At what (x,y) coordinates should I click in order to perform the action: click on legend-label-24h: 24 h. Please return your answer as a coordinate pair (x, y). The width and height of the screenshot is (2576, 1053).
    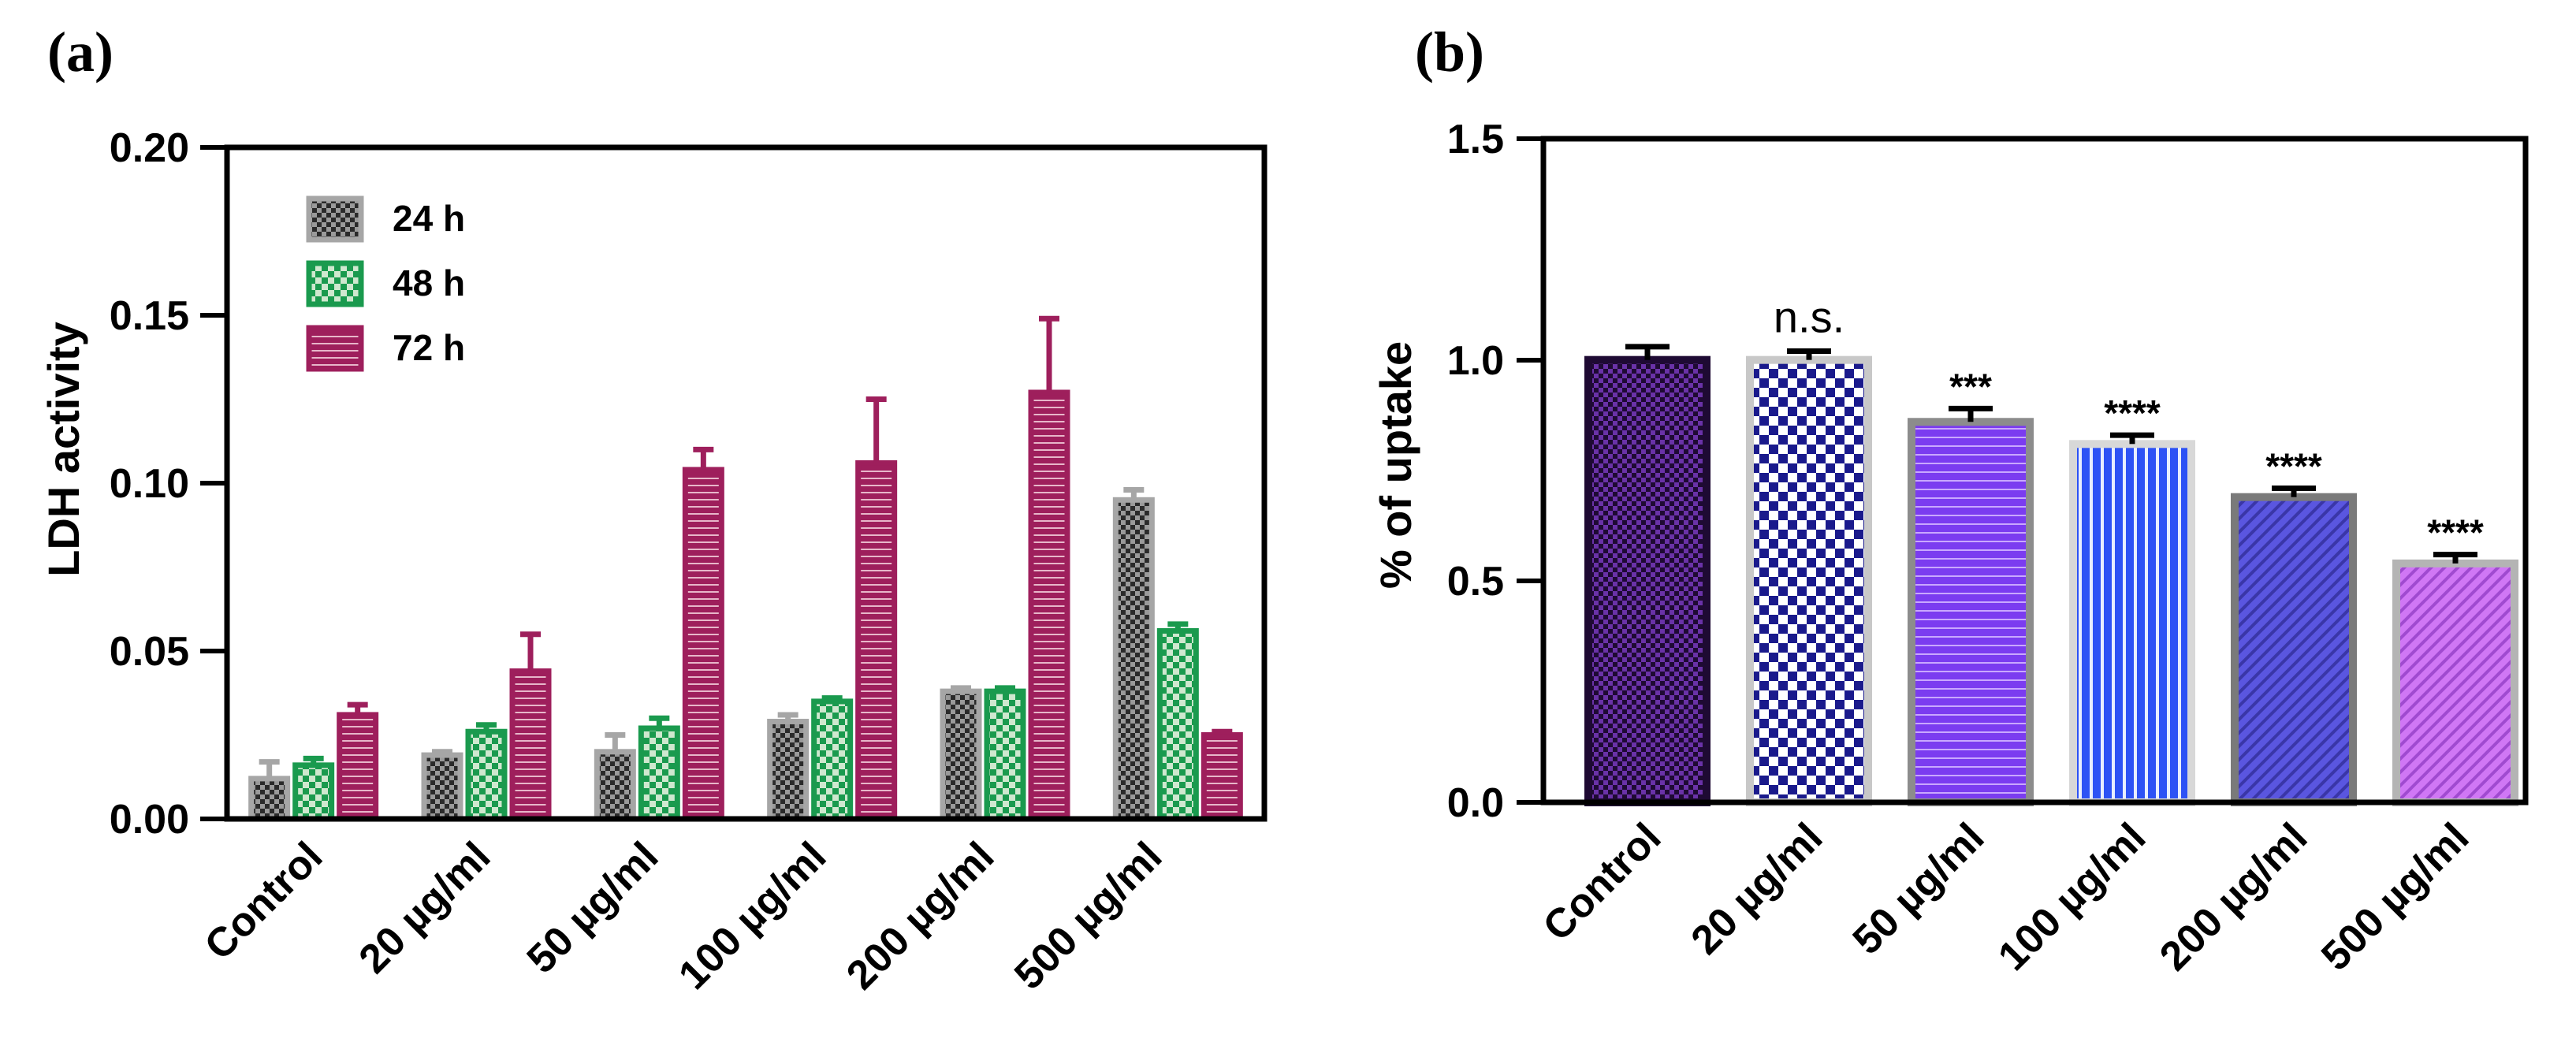
    Looking at the image, I should click on (429, 219).